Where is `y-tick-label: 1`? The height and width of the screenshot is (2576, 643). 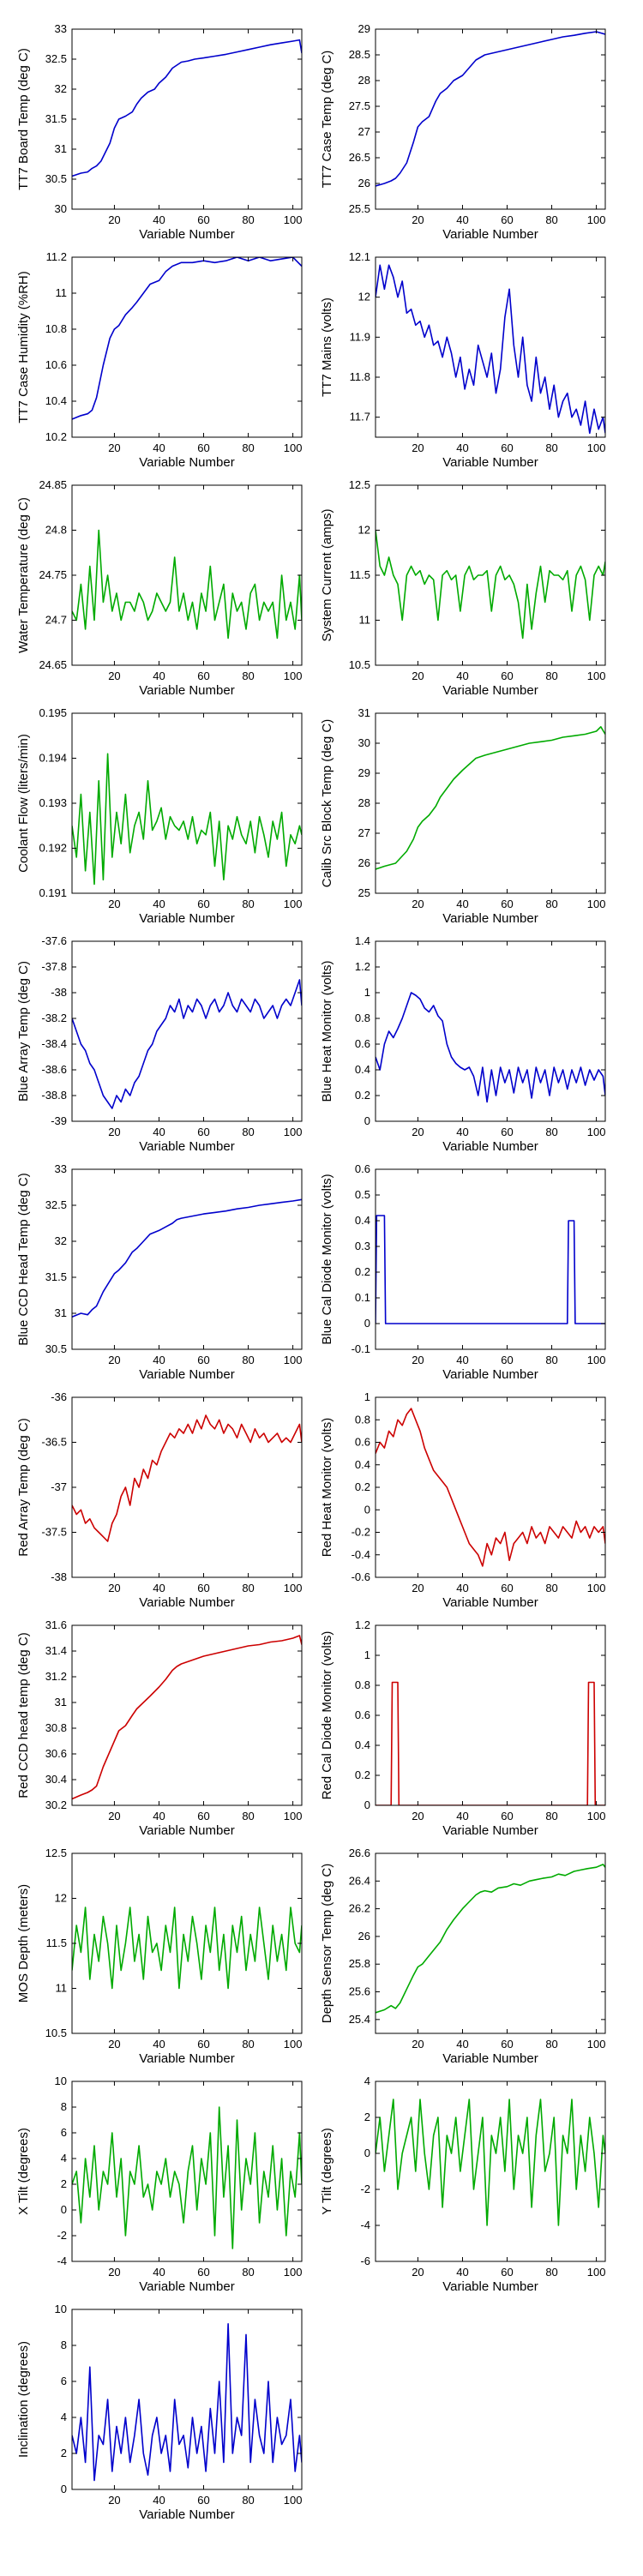
y-tick-label: 1 is located at coordinates (367, 992).